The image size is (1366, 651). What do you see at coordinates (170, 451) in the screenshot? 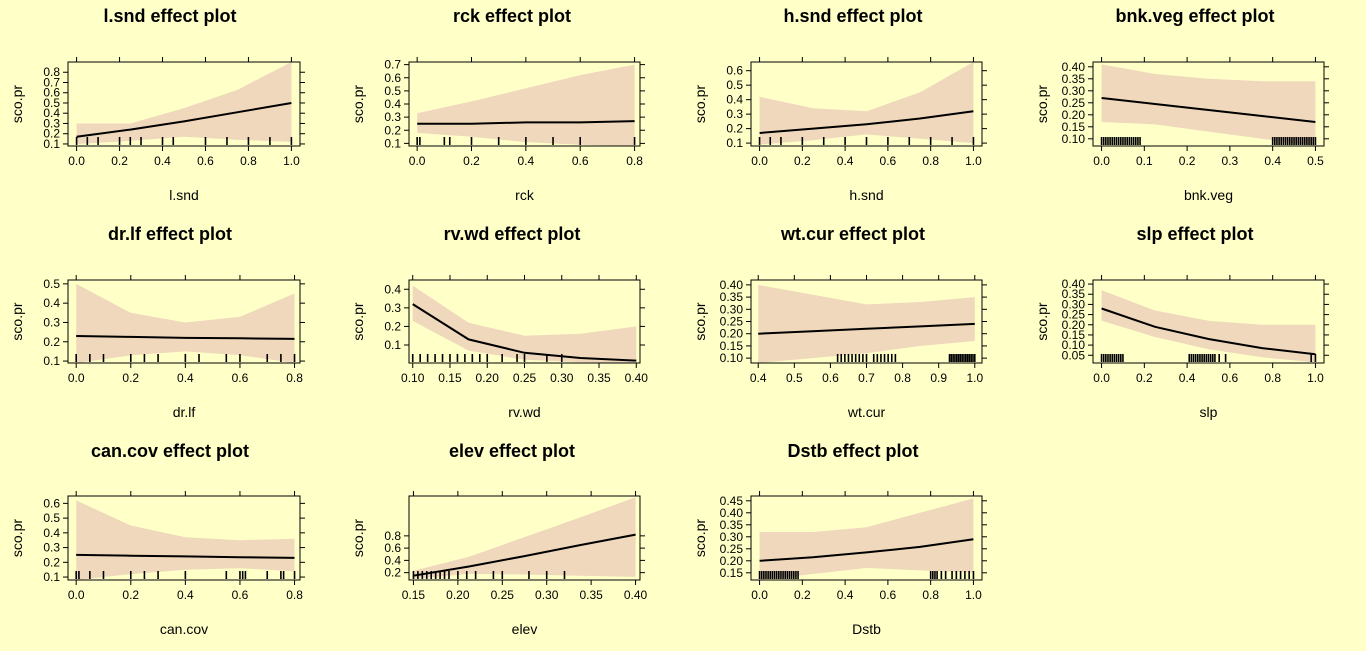
I see `plot-title: can.cov effect plot` at bounding box center [170, 451].